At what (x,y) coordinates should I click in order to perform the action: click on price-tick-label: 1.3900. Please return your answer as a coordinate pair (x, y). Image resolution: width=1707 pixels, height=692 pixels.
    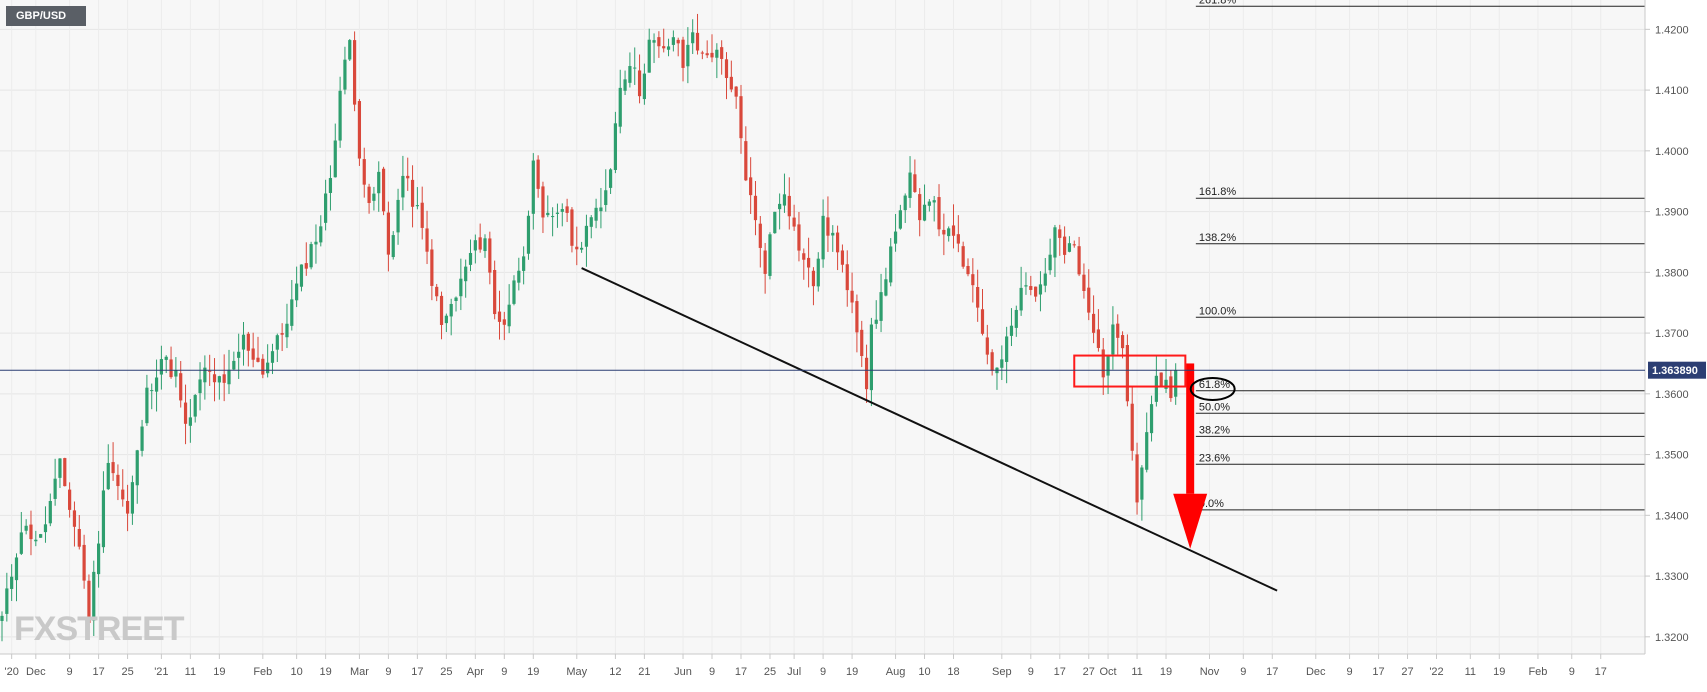
    Looking at the image, I should click on (1672, 213).